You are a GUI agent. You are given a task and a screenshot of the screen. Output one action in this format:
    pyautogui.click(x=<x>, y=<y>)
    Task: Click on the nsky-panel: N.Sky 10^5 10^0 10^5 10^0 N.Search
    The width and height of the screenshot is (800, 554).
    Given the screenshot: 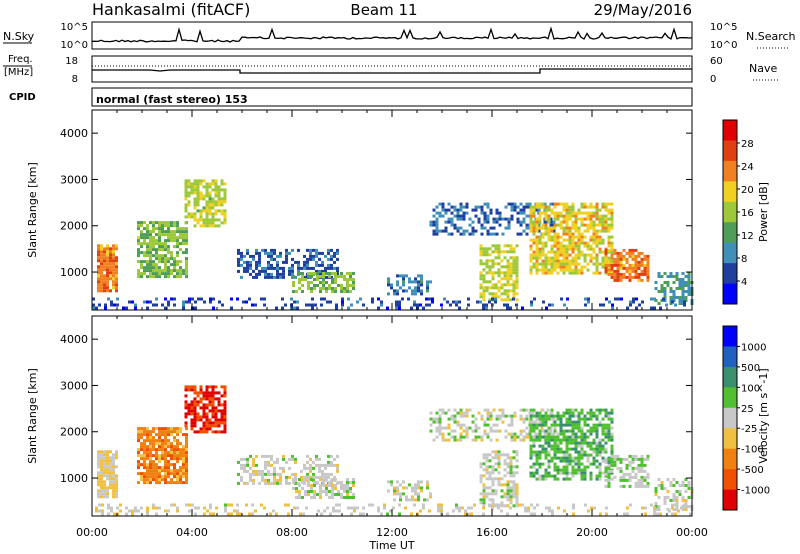 What is the action you would take?
    pyautogui.click(x=399, y=36)
    